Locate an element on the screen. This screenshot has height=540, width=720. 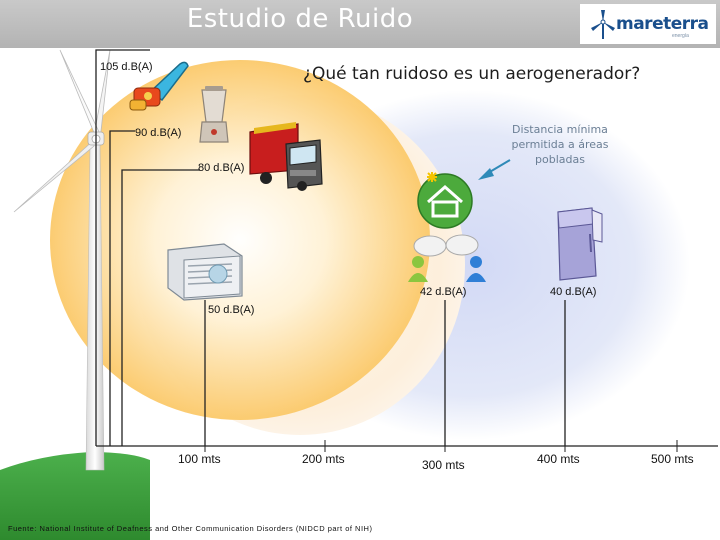
ground is located at coordinates (75, 496).